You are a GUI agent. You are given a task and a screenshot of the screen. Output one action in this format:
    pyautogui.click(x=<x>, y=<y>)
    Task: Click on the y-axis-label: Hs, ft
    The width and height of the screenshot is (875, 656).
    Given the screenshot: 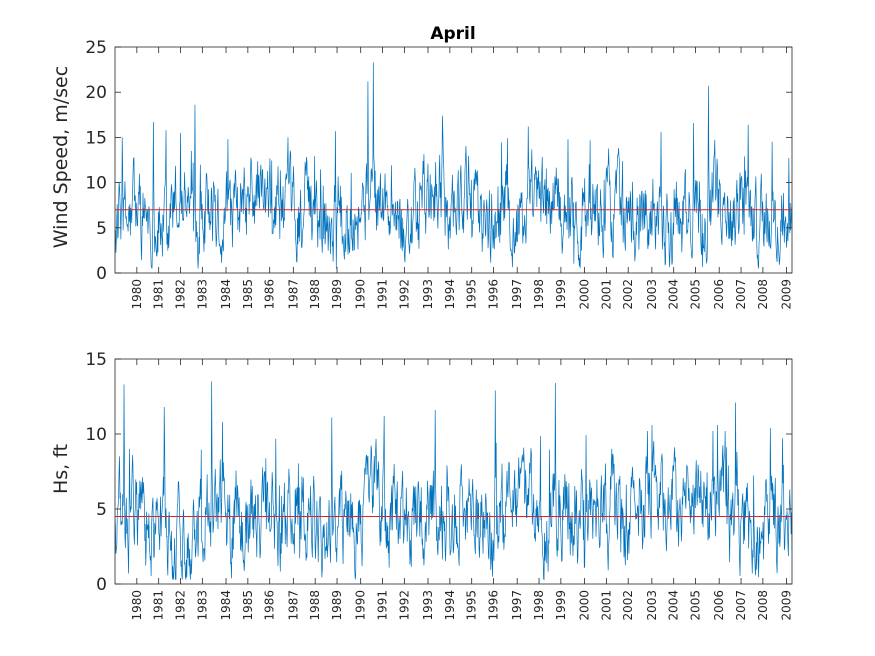 What is the action you would take?
    pyautogui.click(x=61, y=469)
    